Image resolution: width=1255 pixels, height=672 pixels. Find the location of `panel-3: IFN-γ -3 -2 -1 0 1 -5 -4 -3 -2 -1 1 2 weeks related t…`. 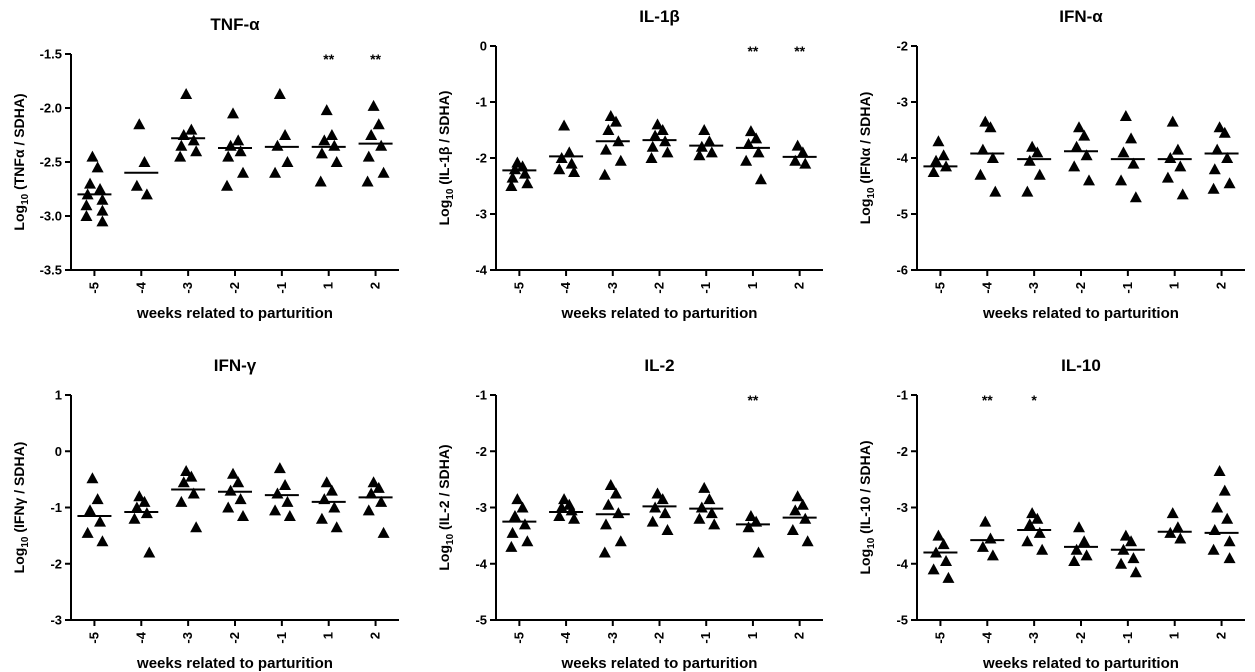

panel-3: IFN-γ -3 -2 -1 0 1 -5 -4 -3 -2 -1 1 2 weeks related t… is located at coordinates (205, 514).